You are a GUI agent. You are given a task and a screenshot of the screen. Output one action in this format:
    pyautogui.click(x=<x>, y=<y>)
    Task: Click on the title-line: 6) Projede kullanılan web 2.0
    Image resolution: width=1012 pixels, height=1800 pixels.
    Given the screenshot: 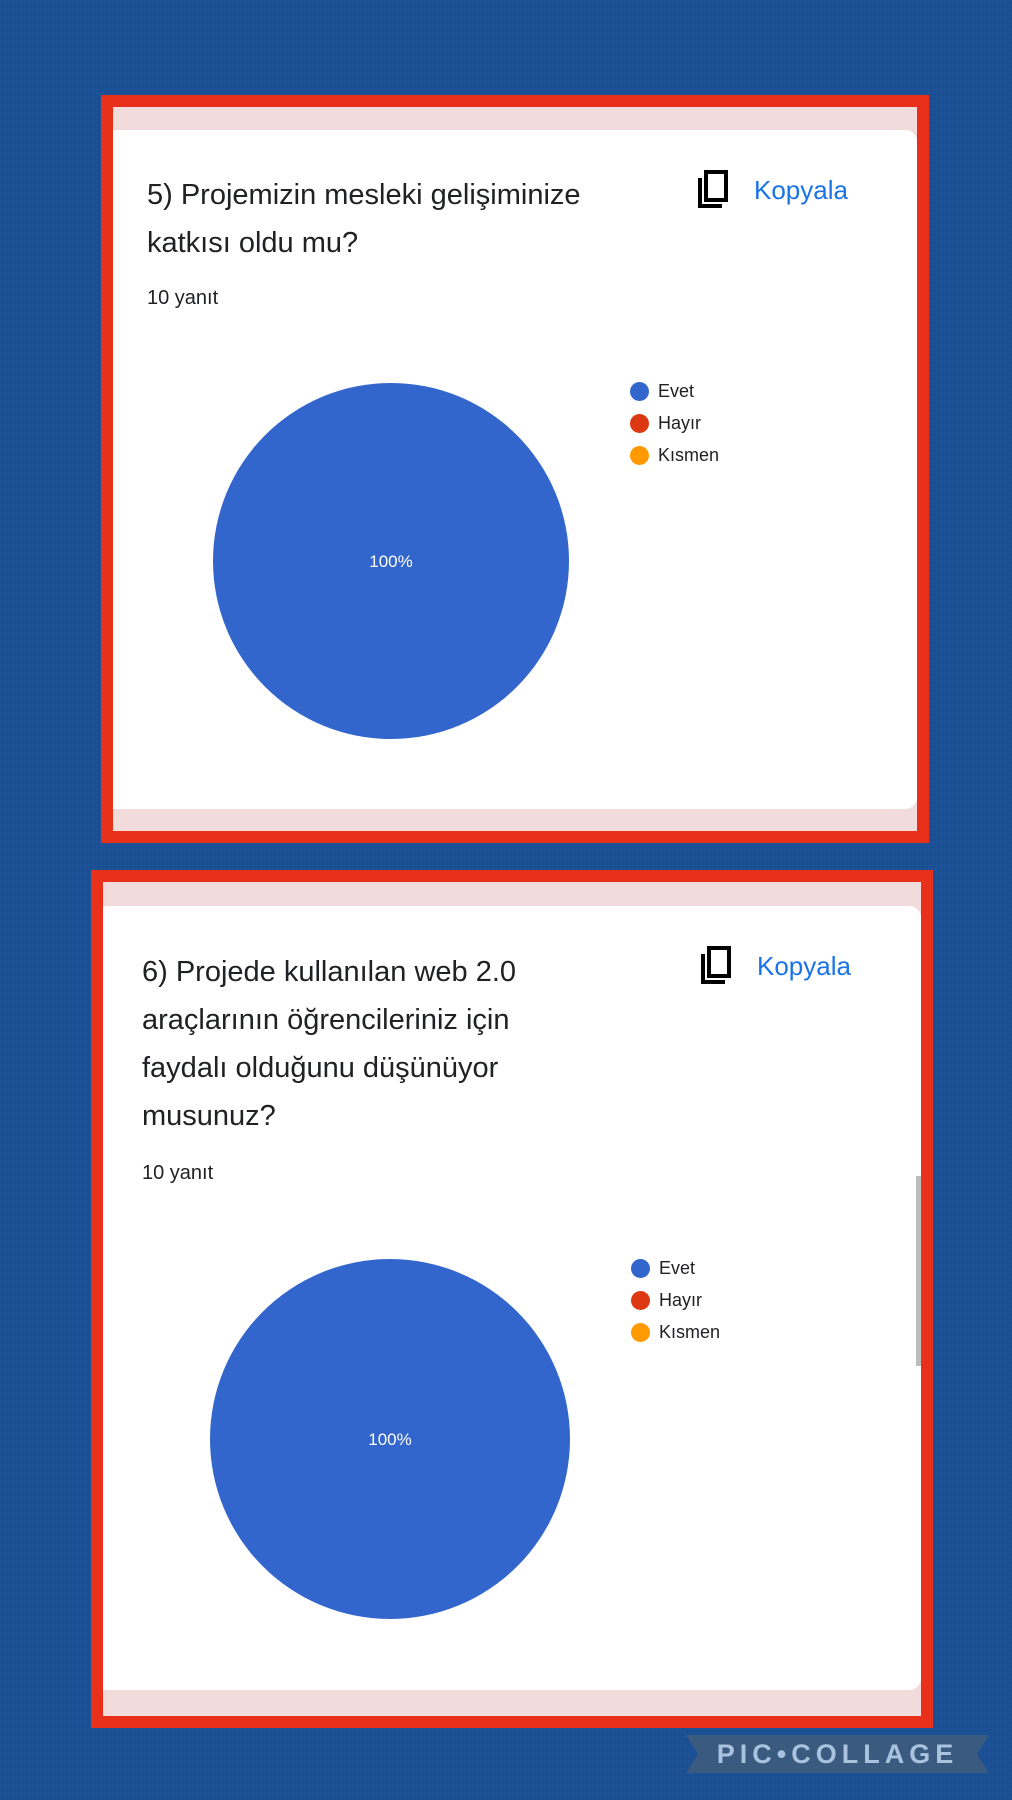 What is the action you would take?
    pyautogui.click(x=329, y=972)
    